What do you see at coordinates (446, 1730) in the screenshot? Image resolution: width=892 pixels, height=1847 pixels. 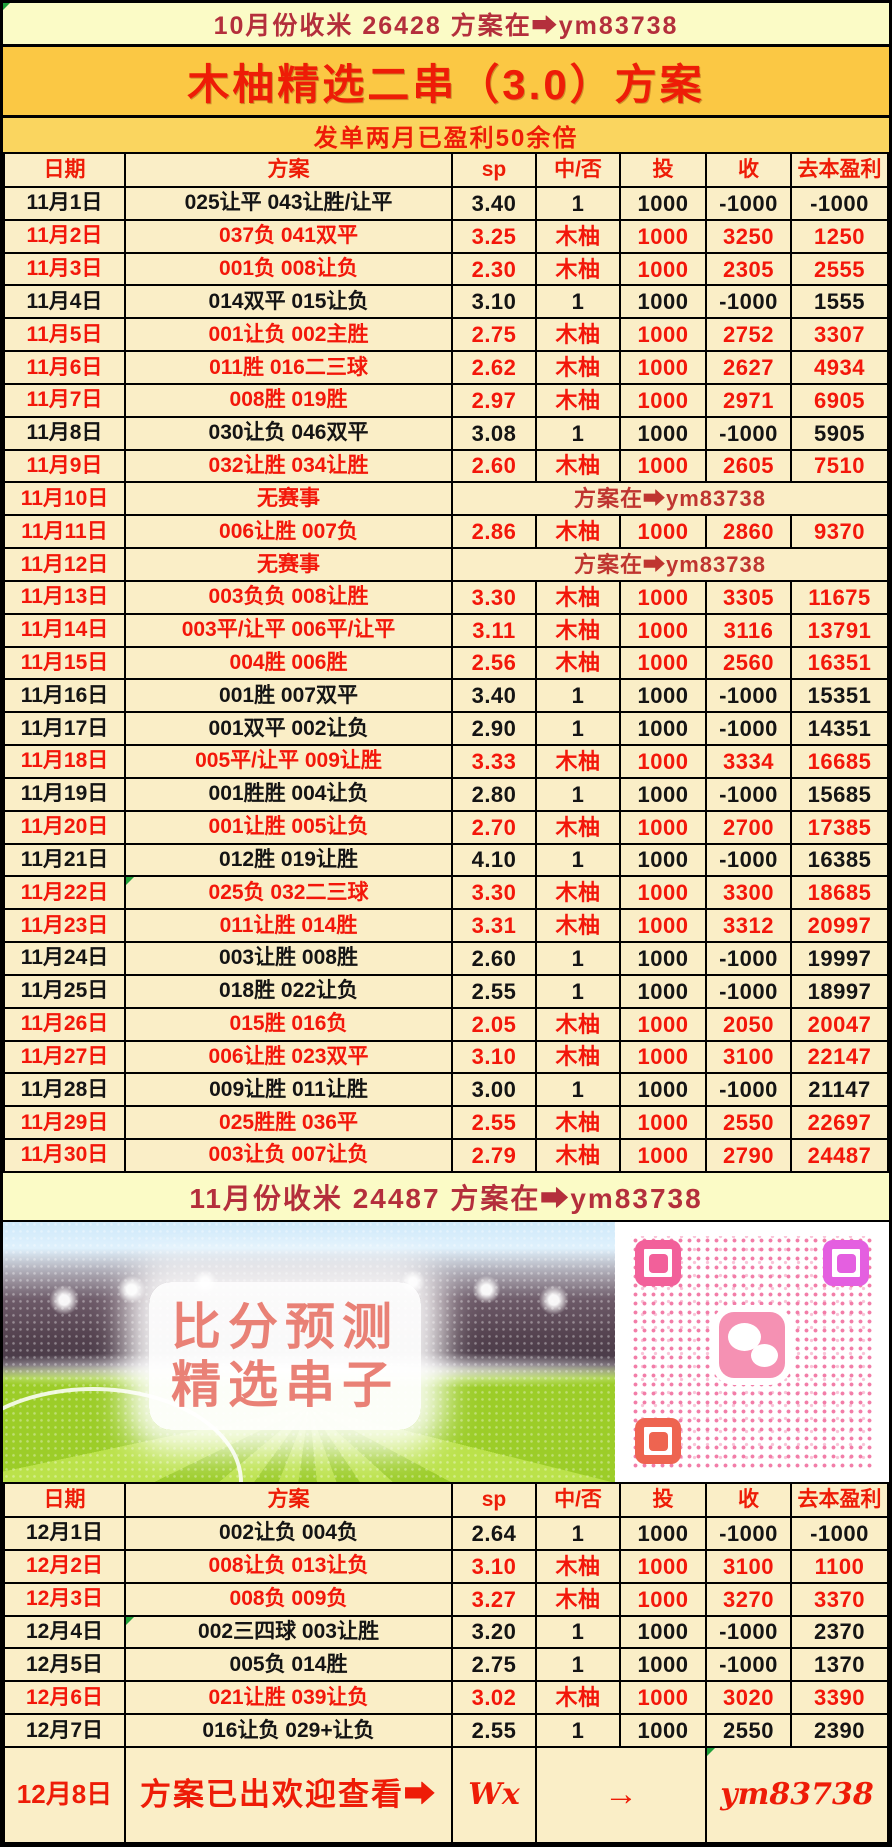 I see `table-row: 12月7日 016让负 029+让负 2.55 1 1000 2550 2390` at bounding box center [446, 1730].